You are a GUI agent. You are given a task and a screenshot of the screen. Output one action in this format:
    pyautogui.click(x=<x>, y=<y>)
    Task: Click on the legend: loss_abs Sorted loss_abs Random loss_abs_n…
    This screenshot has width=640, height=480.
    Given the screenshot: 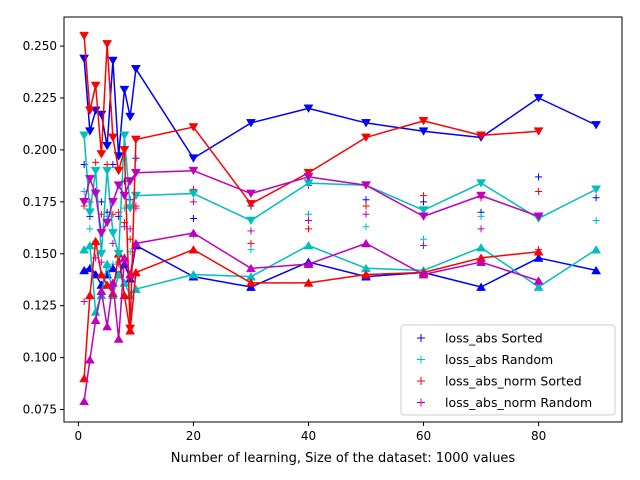 What is the action you would take?
    pyautogui.click(x=508, y=370)
    